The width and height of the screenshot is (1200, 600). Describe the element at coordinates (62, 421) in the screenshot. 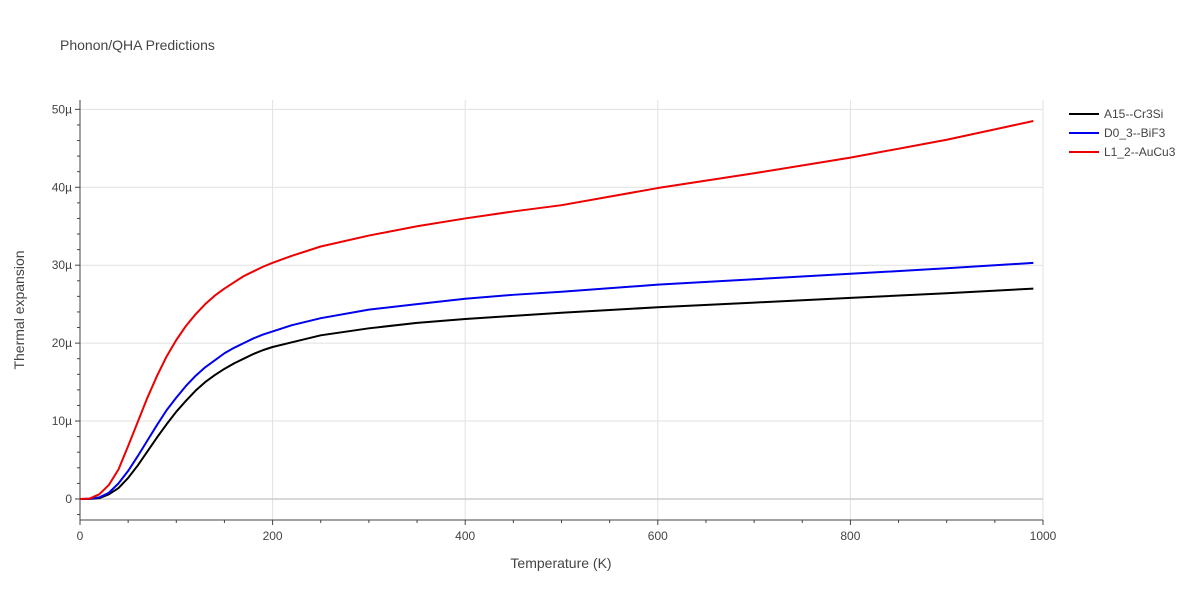

I see `y-tick-label: 10µ` at that location.